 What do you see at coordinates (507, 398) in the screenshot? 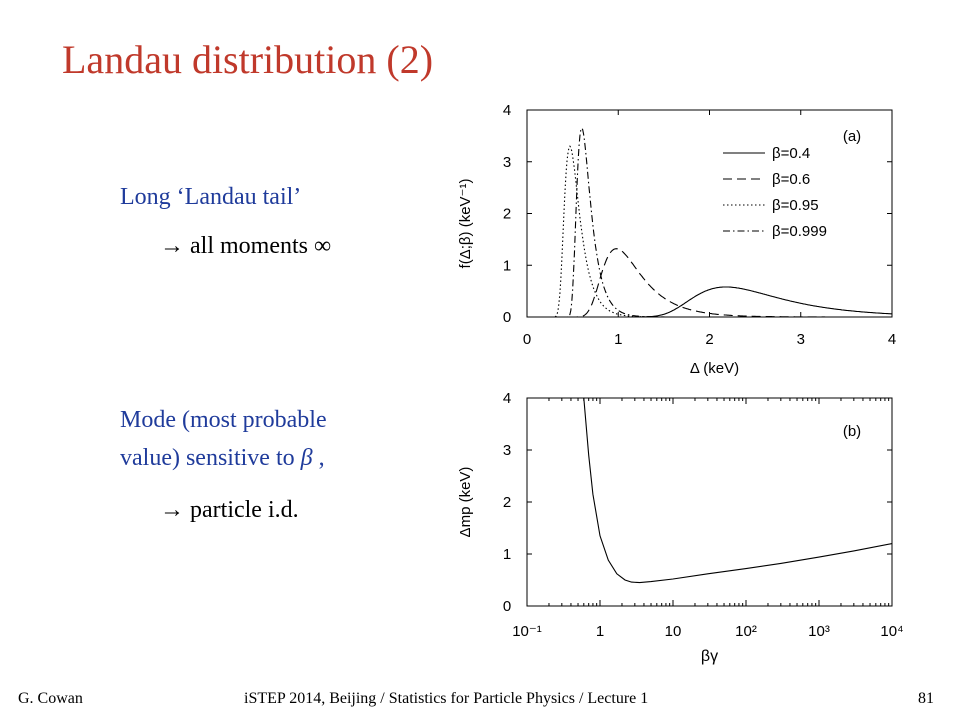
I see `panel-b-ytick-label: 4` at bounding box center [507, 398].